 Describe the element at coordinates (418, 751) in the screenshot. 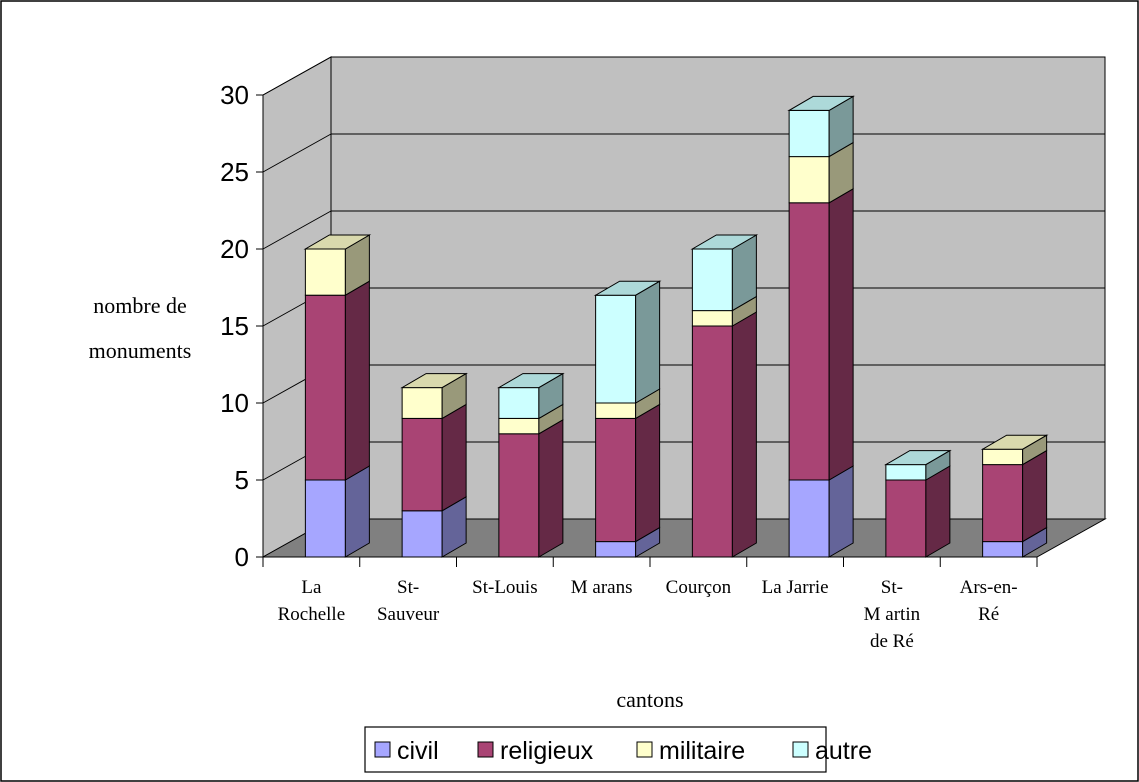

I see `legend-label-civil: civil` at that location.